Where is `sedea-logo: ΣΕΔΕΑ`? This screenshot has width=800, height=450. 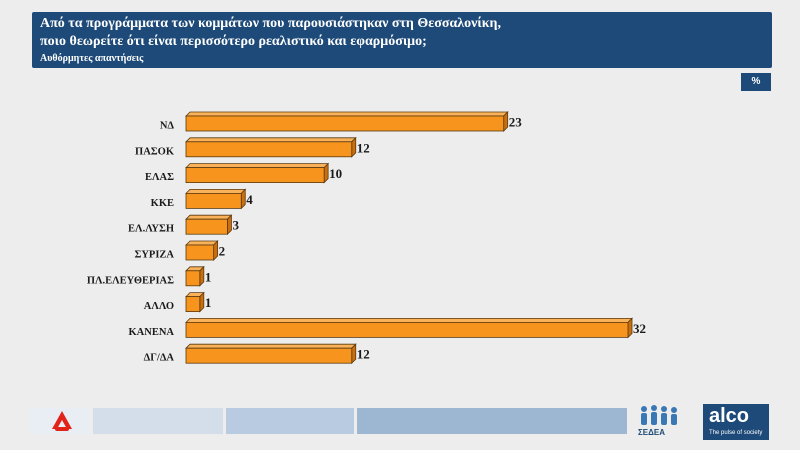 sedea-logo: ΣΕΔΕΑ is located at coordinates (660, 422).